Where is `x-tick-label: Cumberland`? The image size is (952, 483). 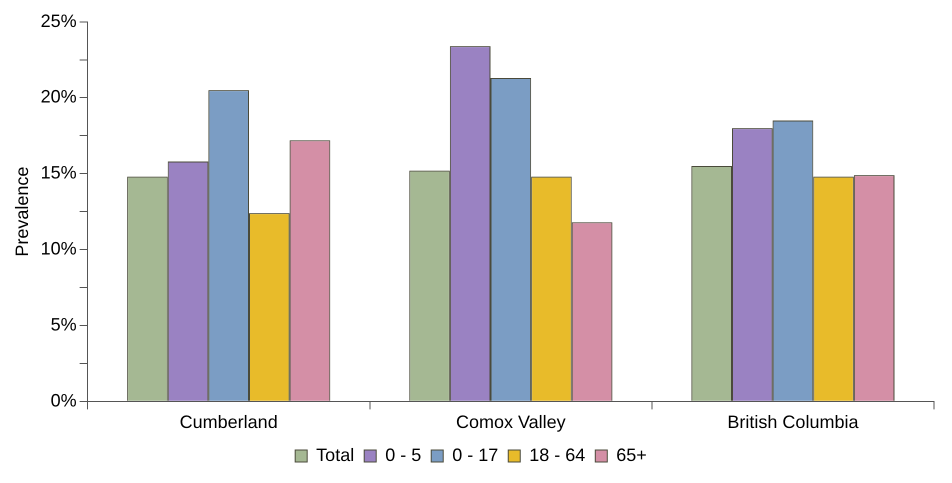 x-tick-label: Cumberland is located at coordinates (229, 422).